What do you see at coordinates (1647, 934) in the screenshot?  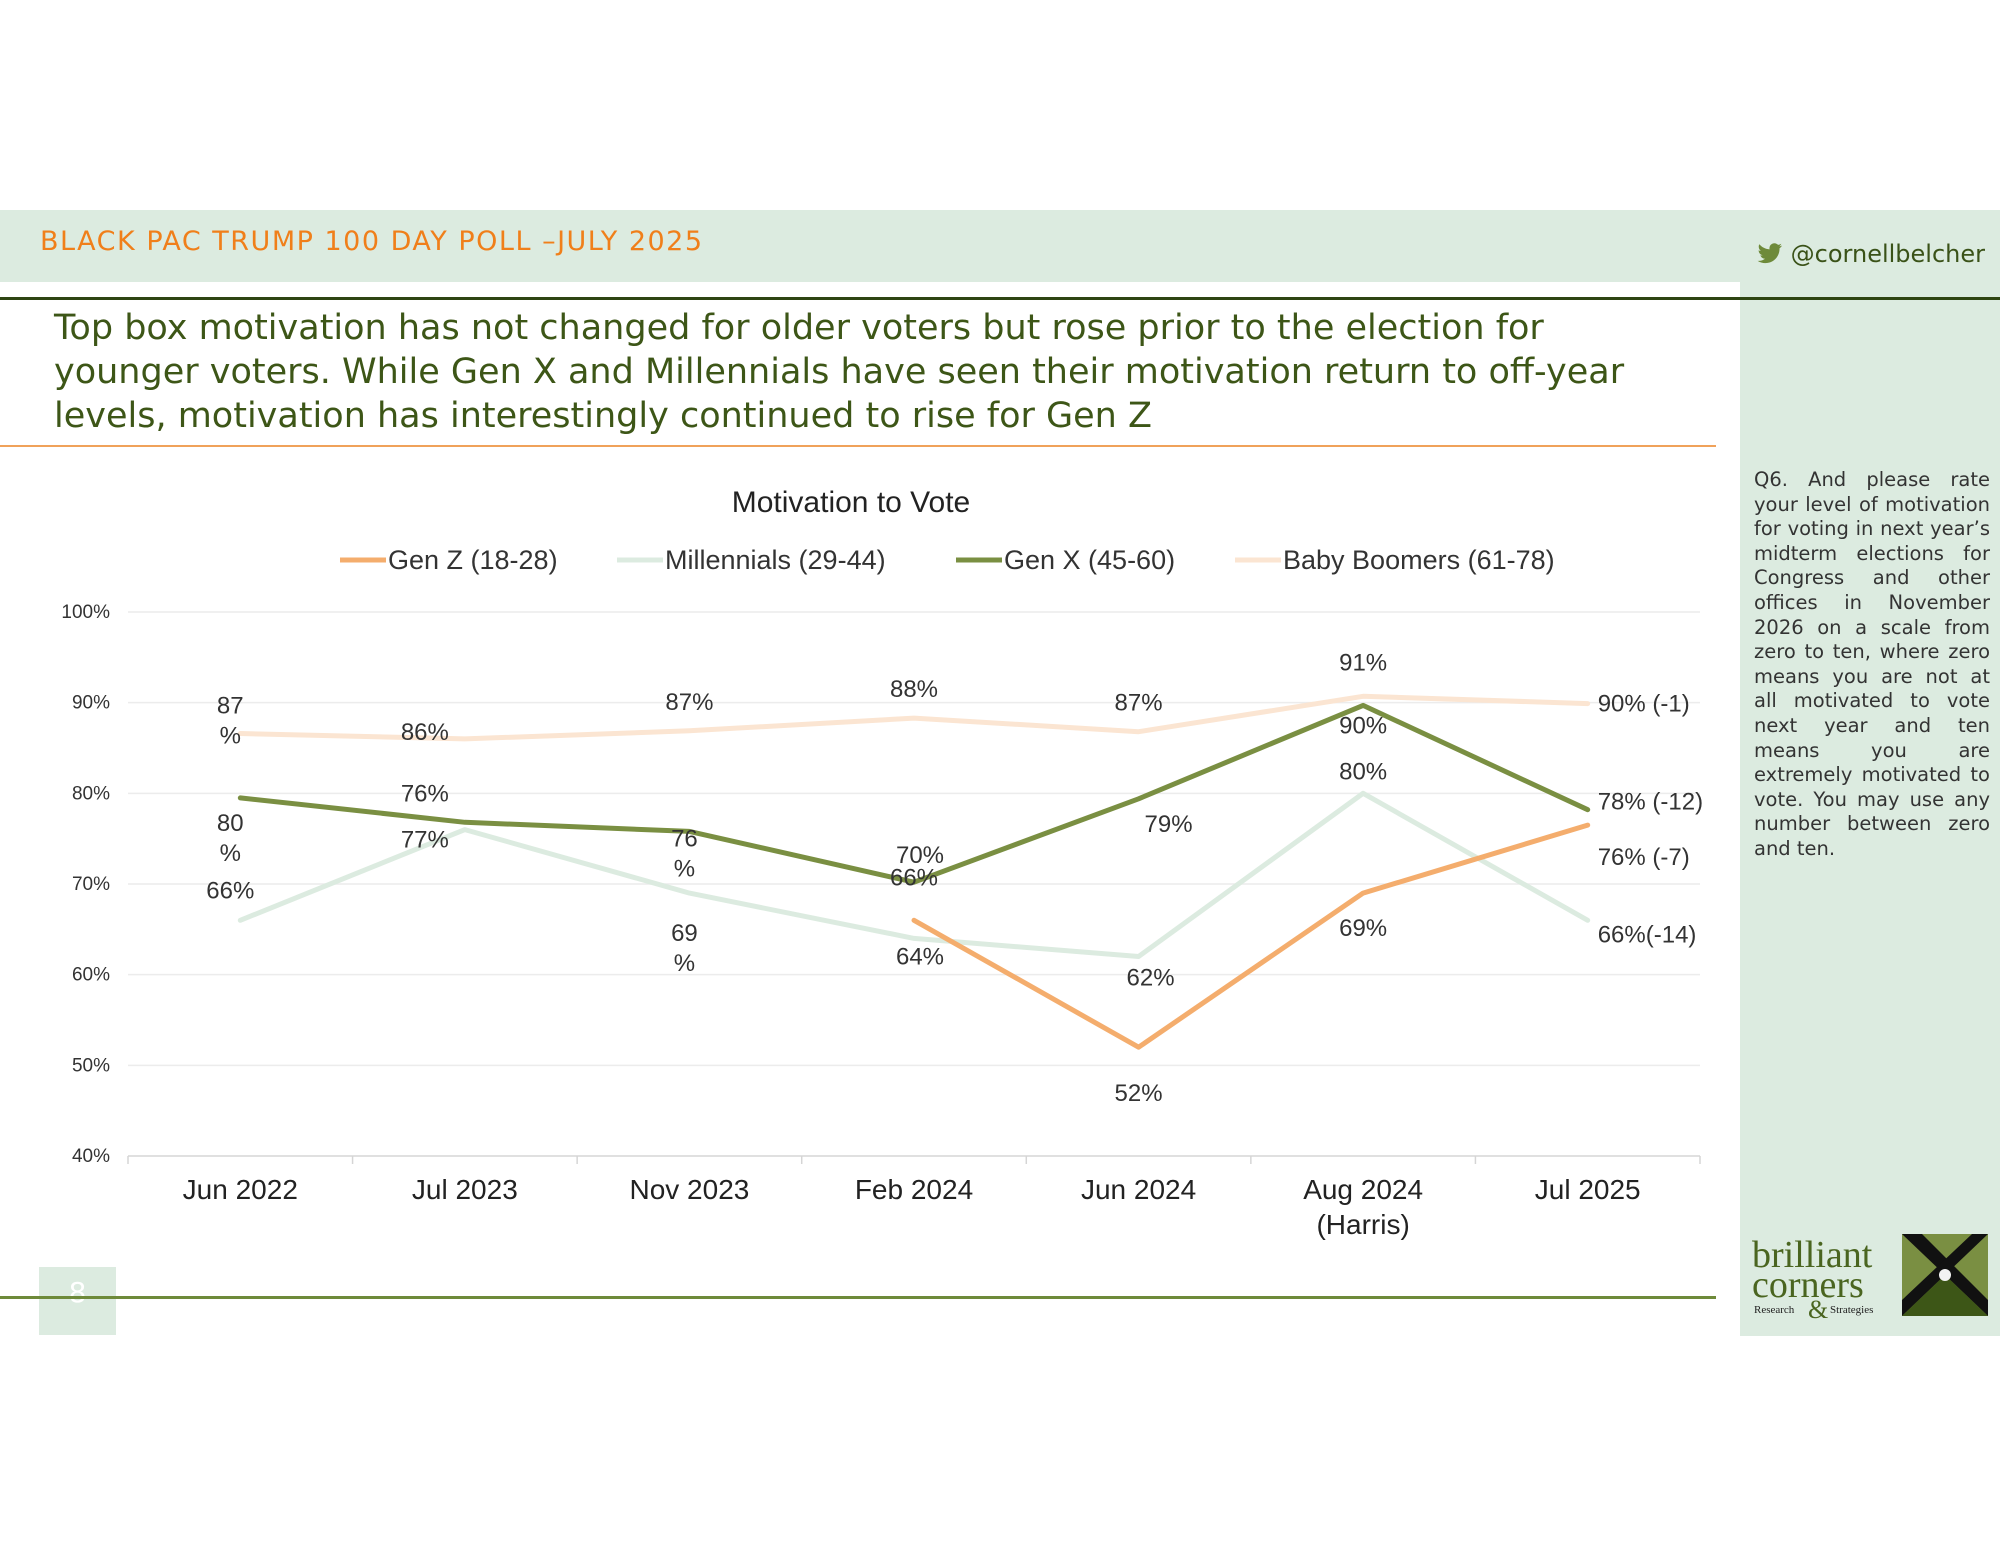 I see `data-label: 66%(-14)` at bounding box center [1647, 934].